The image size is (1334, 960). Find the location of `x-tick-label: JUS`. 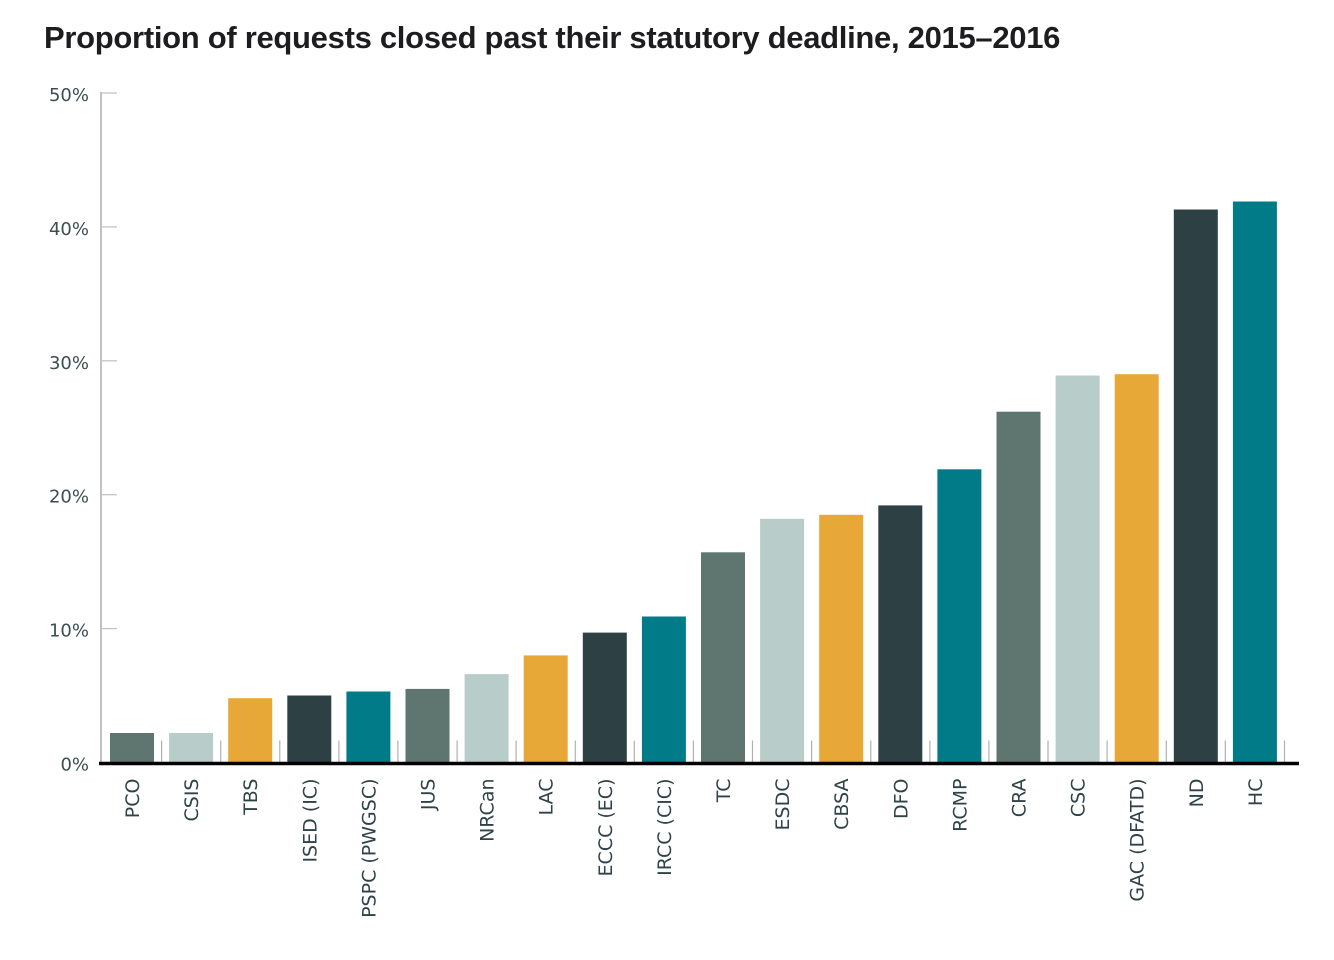

x-tick-label: JUS is located at coordinates (429, 795).